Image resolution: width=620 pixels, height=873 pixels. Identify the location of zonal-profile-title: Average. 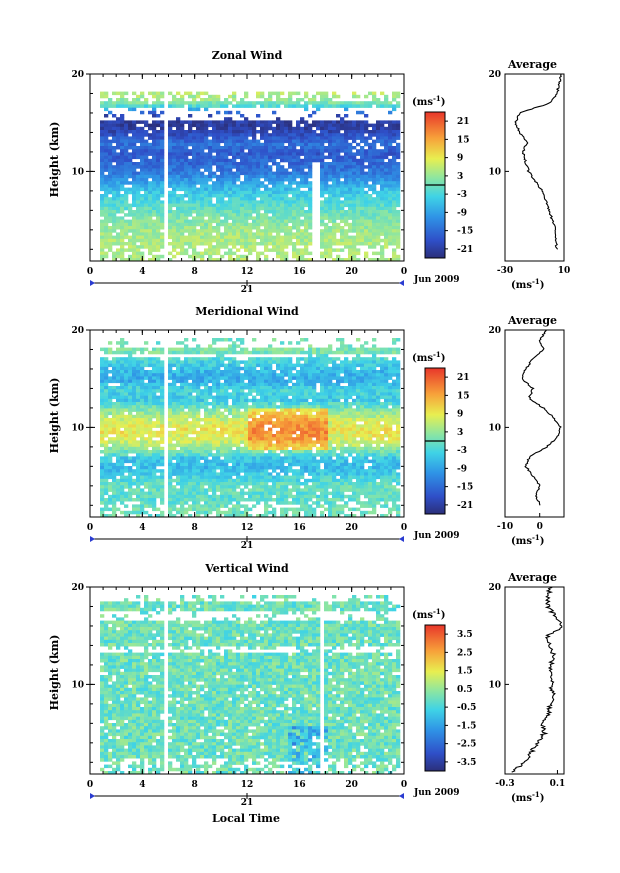
(532, 64).